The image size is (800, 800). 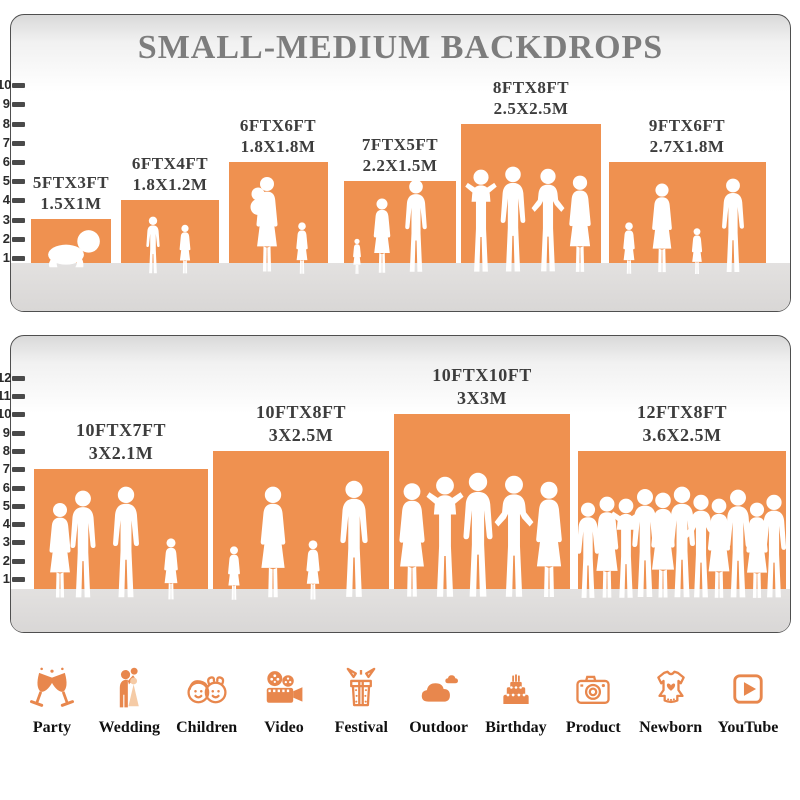 I want to click on tick-number: 9, so click(x=6, y=432).